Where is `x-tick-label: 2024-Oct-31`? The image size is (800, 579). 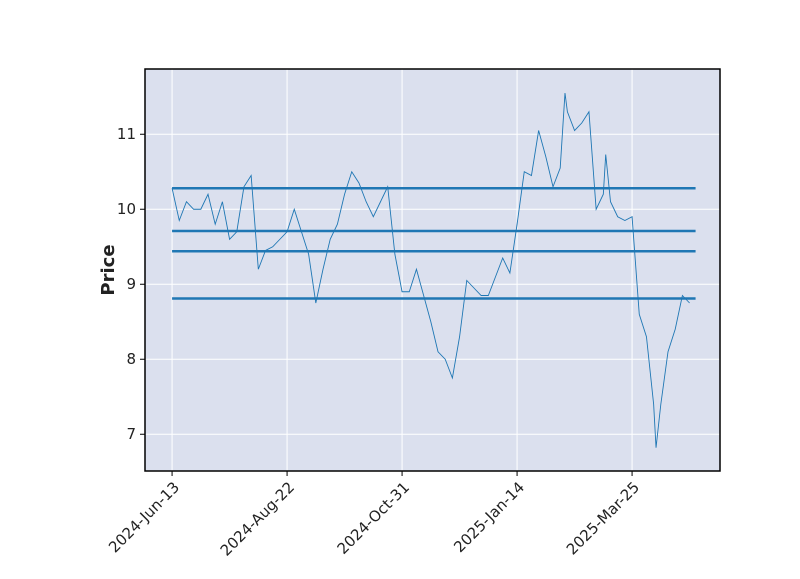
x-tick-label: 2024-Oct-31 is located at coordinates (374, 518).